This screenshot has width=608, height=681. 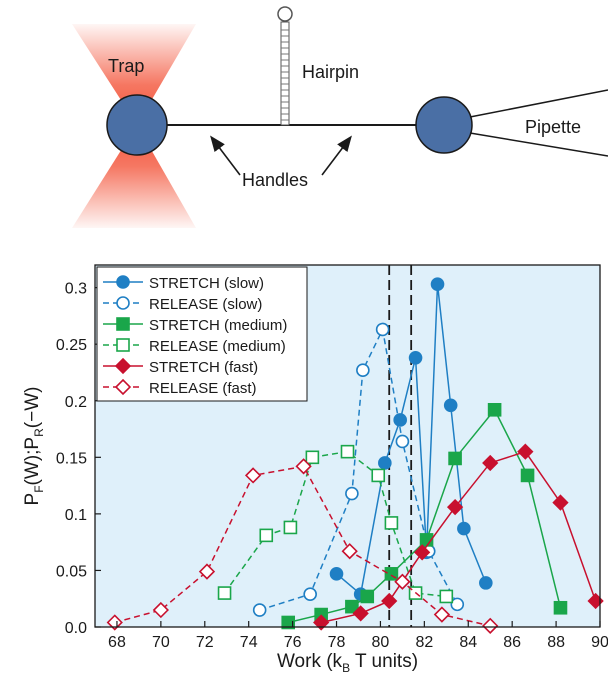 I want to click on x-tick-label: 90, so click(x=599, y=642).